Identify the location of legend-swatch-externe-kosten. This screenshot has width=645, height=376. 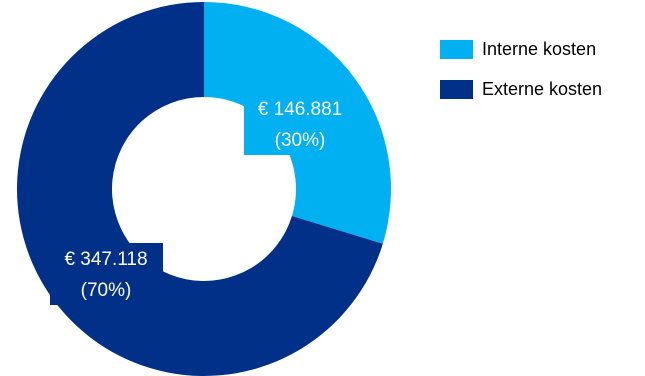
(456, 89).